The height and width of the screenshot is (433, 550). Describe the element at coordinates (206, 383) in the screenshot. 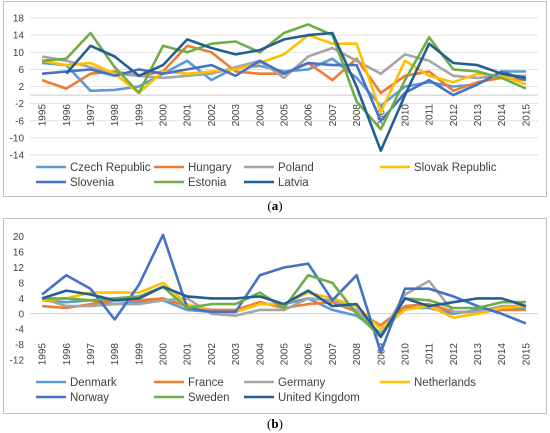

I see `legend-label: France` at that location.